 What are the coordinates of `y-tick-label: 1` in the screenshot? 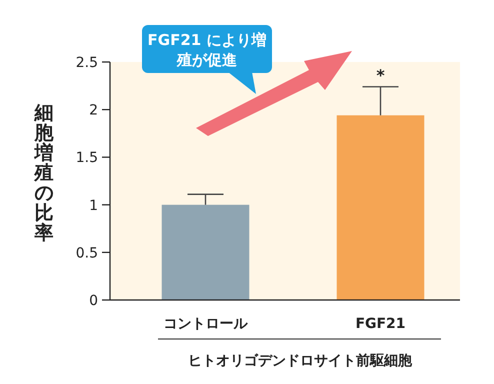 It's located at (93, 206).